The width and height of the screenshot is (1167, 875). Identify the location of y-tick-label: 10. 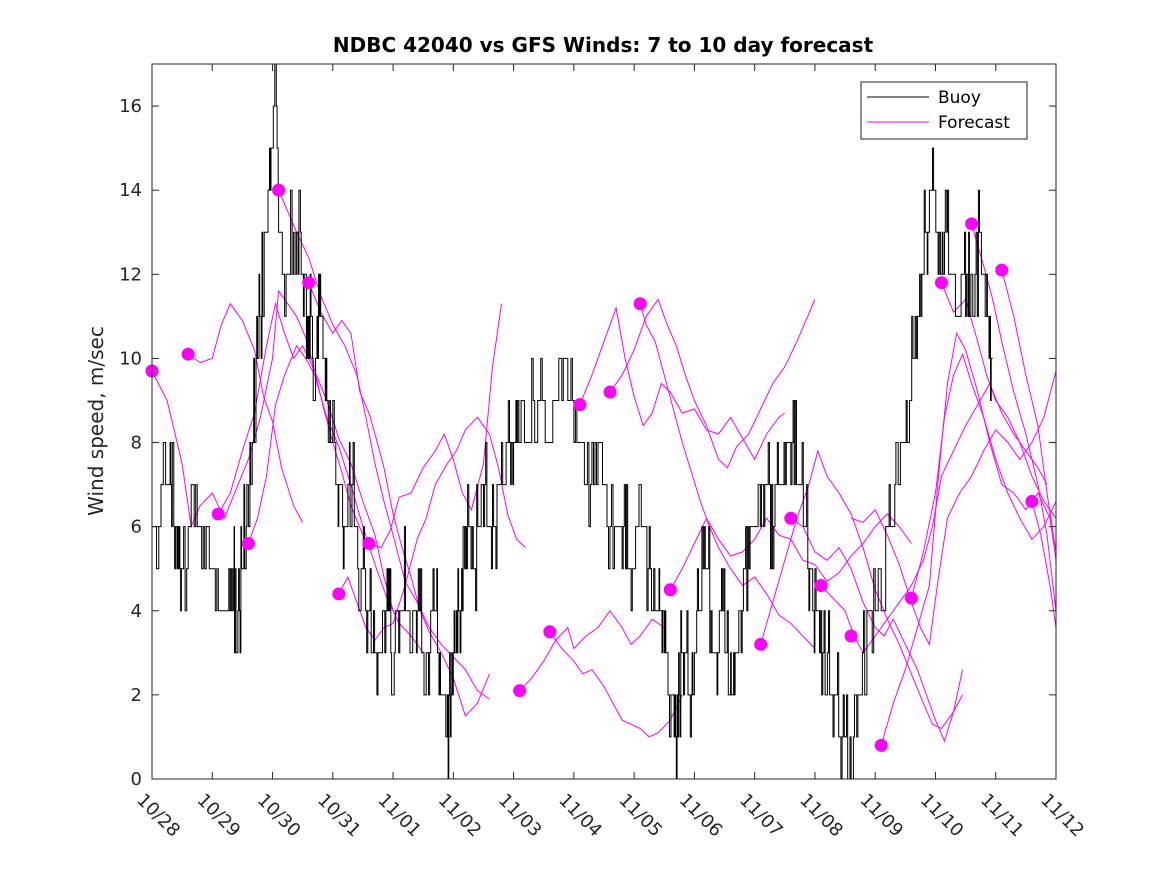
(130, 358).